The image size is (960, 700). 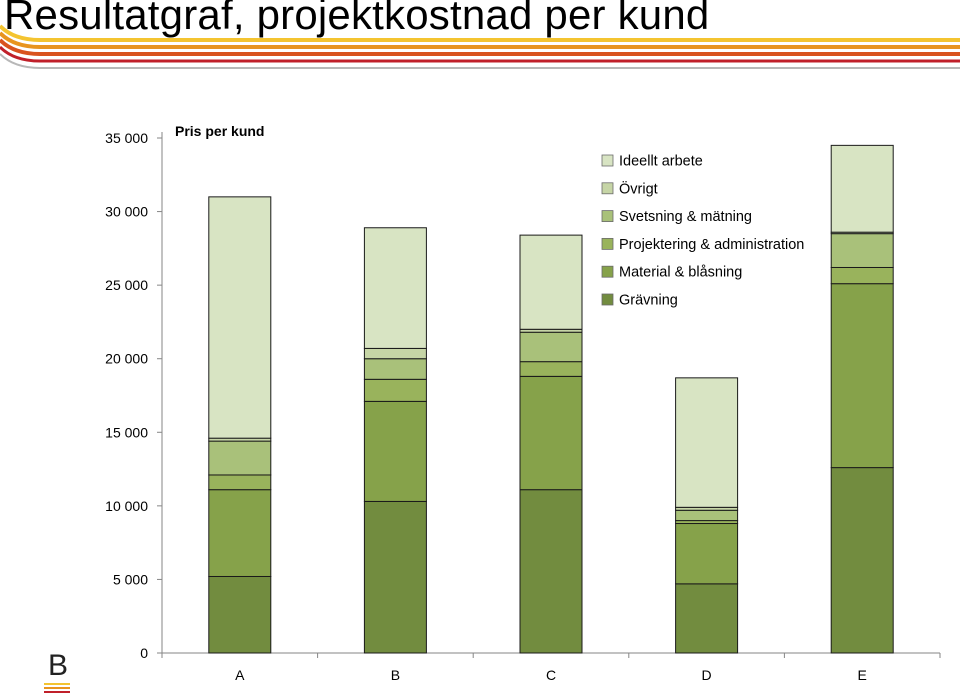 What do you see at coordinates (219, 131) in the screenshot?
I see `chart-title: Pris per kund` at bounding box center [219, 131].